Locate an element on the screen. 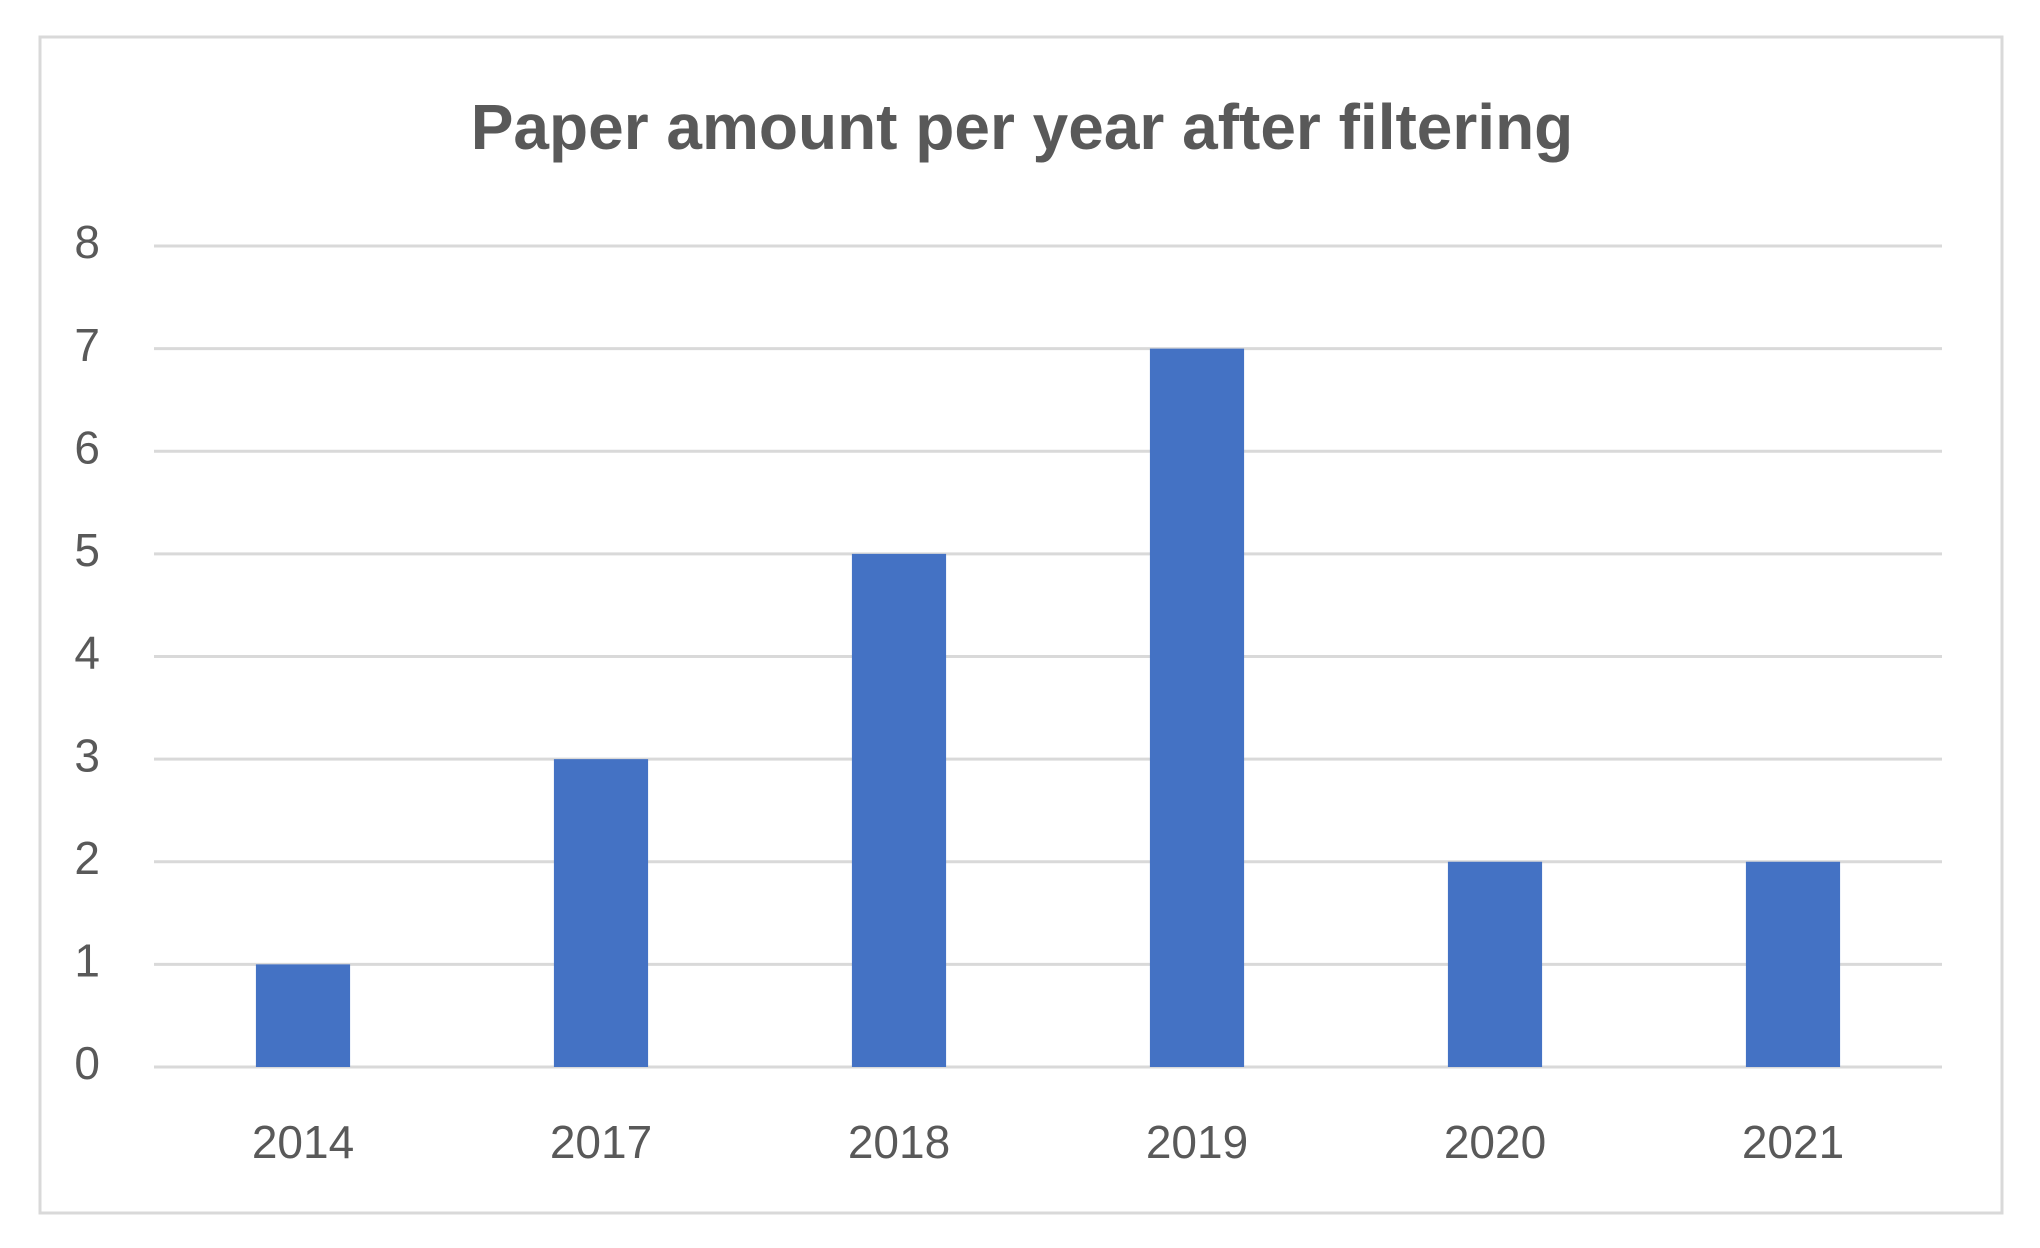 This screenshot has height=1248, width=2040. x-tick-label: 2021 is located at coordinates (1793, 1142).